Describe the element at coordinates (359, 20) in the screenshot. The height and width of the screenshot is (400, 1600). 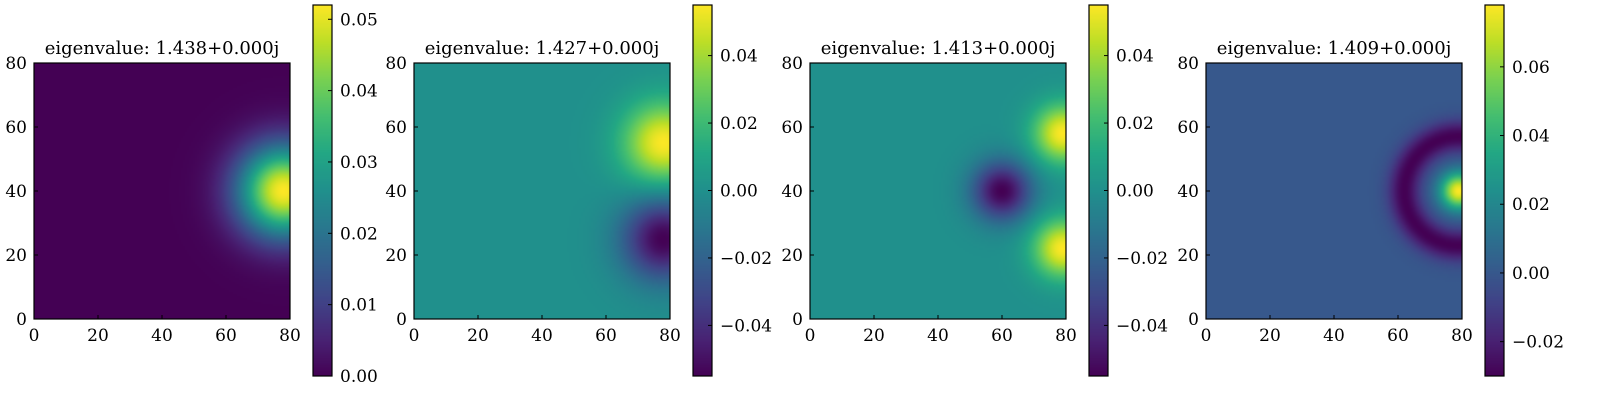
I see `colorbar-tick-label: 0.05` at that location.